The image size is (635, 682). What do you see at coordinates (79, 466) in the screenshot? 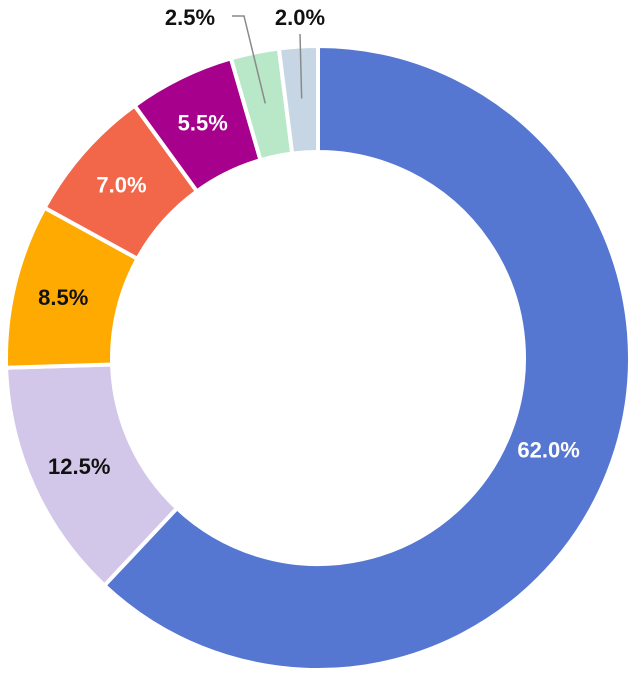
I see `slice-label: 12.5%` at bounding box center [79, 466].